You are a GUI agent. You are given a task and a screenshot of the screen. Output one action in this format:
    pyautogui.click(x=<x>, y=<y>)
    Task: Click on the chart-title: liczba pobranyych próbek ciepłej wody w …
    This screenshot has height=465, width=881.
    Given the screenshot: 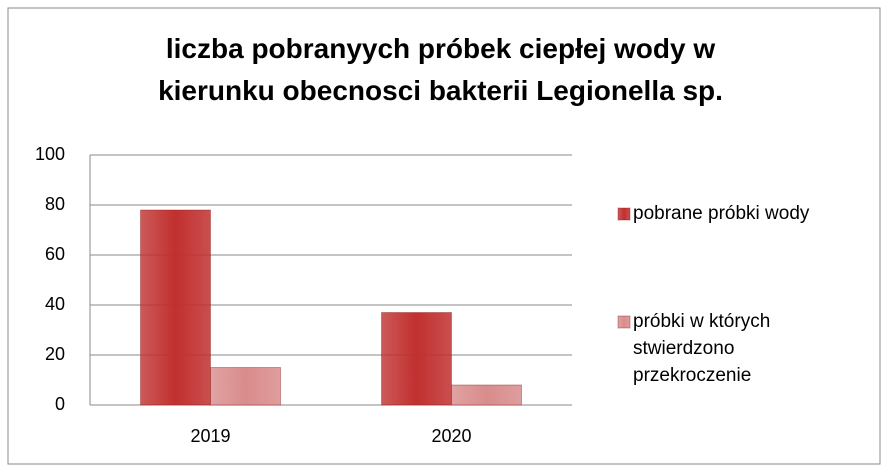 What is the action you would take?
    pyautogui.click(x=440, y=69)
    